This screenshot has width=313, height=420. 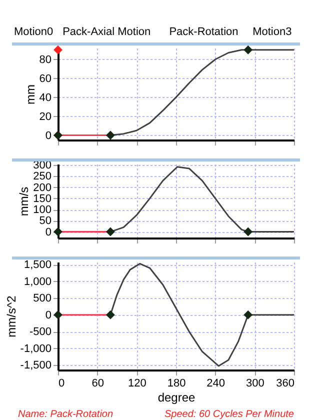 What do you see at coordinates (98, 384) in the screenshot?
I see `x-tick-label: 60` at bounding box center [98, 384].